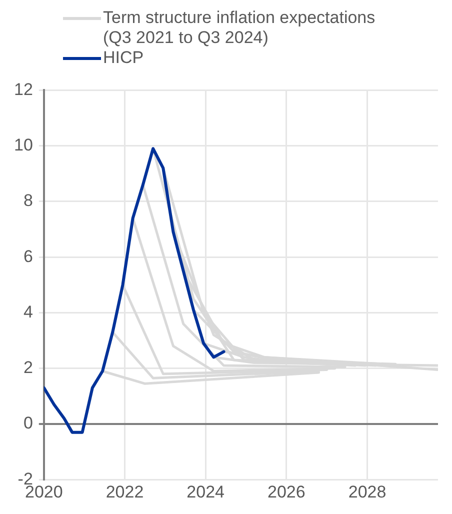 The image size is (452, 514). I want to click on legend-label: HICP, so click(123, 58).